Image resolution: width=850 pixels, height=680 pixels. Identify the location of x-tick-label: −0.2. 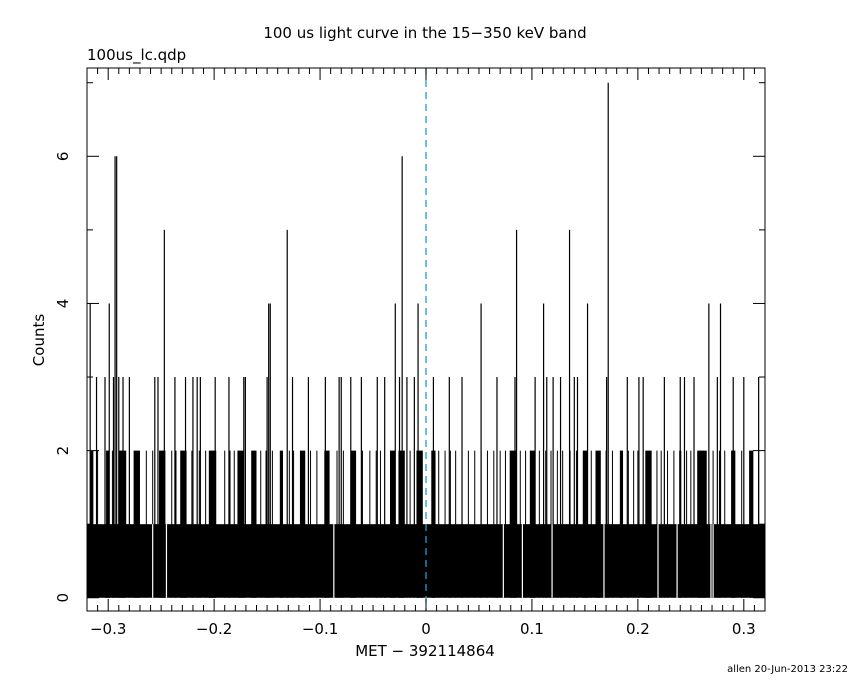
(214, 629).